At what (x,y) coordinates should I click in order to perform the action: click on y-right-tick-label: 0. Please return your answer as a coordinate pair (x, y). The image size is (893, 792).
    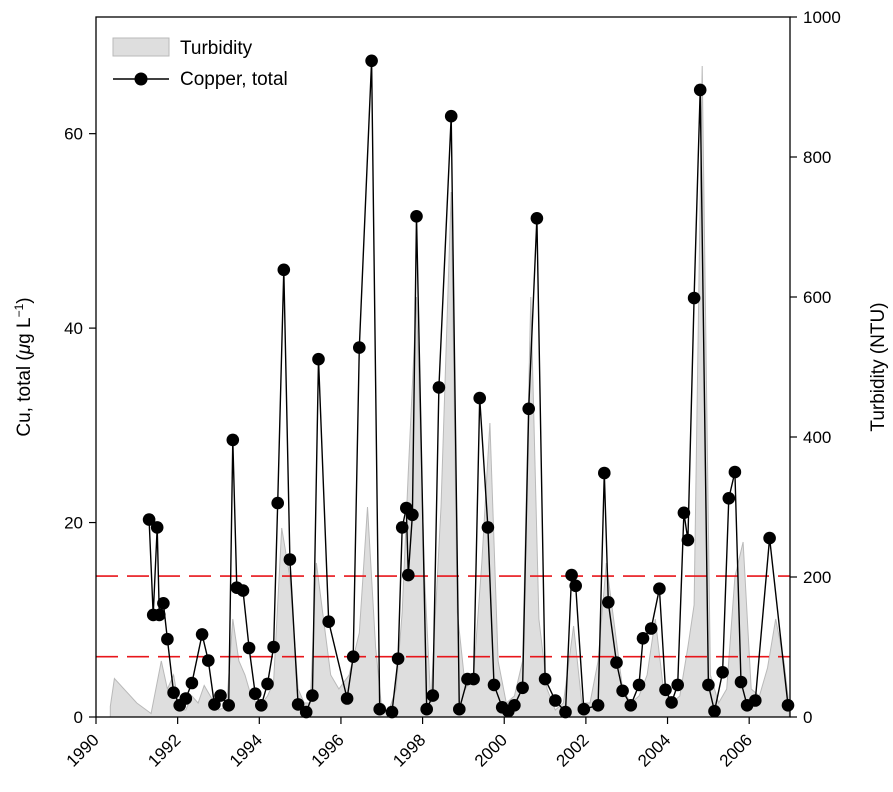
    Looking at the image, I should click on (807, 717).